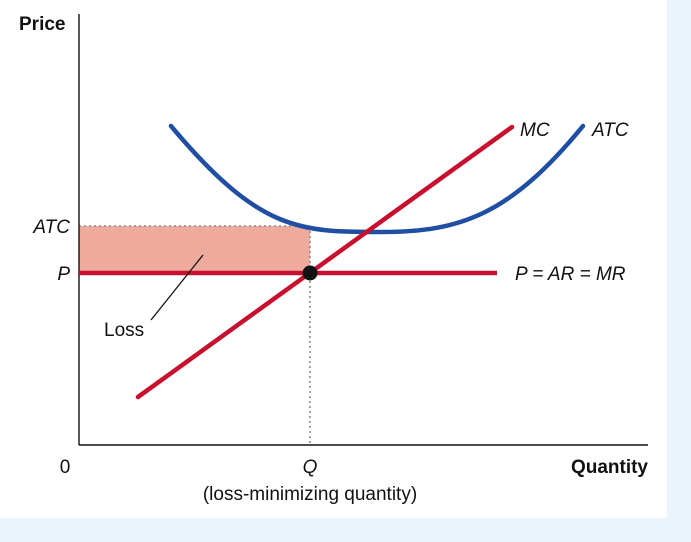  Describe the element at coordinates (42, 24) in the screenshot. I see `y-axis-label: Price` at that location.